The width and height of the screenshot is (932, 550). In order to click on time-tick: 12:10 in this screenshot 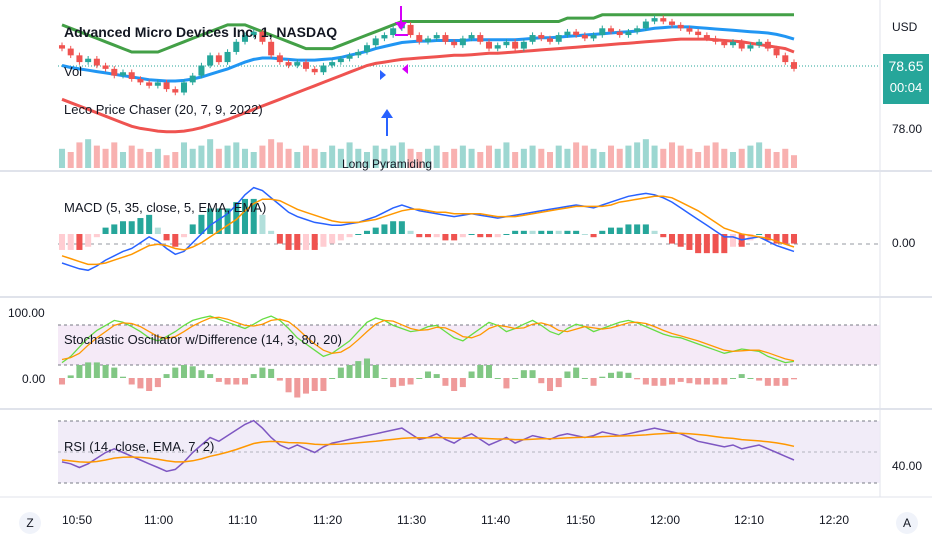, I will do `click(749, 520)`.